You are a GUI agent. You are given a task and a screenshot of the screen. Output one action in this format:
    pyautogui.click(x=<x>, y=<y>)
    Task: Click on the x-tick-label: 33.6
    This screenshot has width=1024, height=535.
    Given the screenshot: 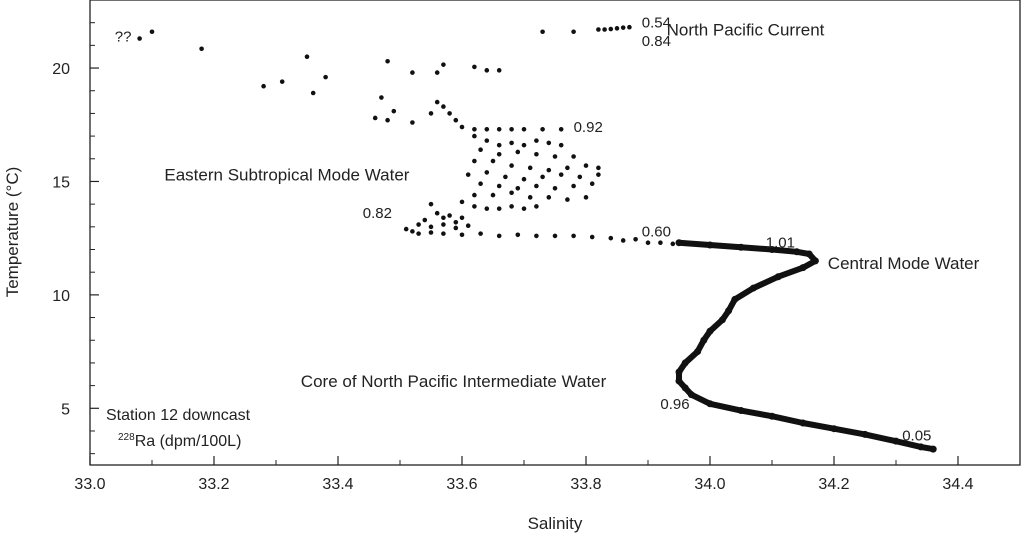 What is the action you would take?
    pyautogui.click(x=461, y=484)
    